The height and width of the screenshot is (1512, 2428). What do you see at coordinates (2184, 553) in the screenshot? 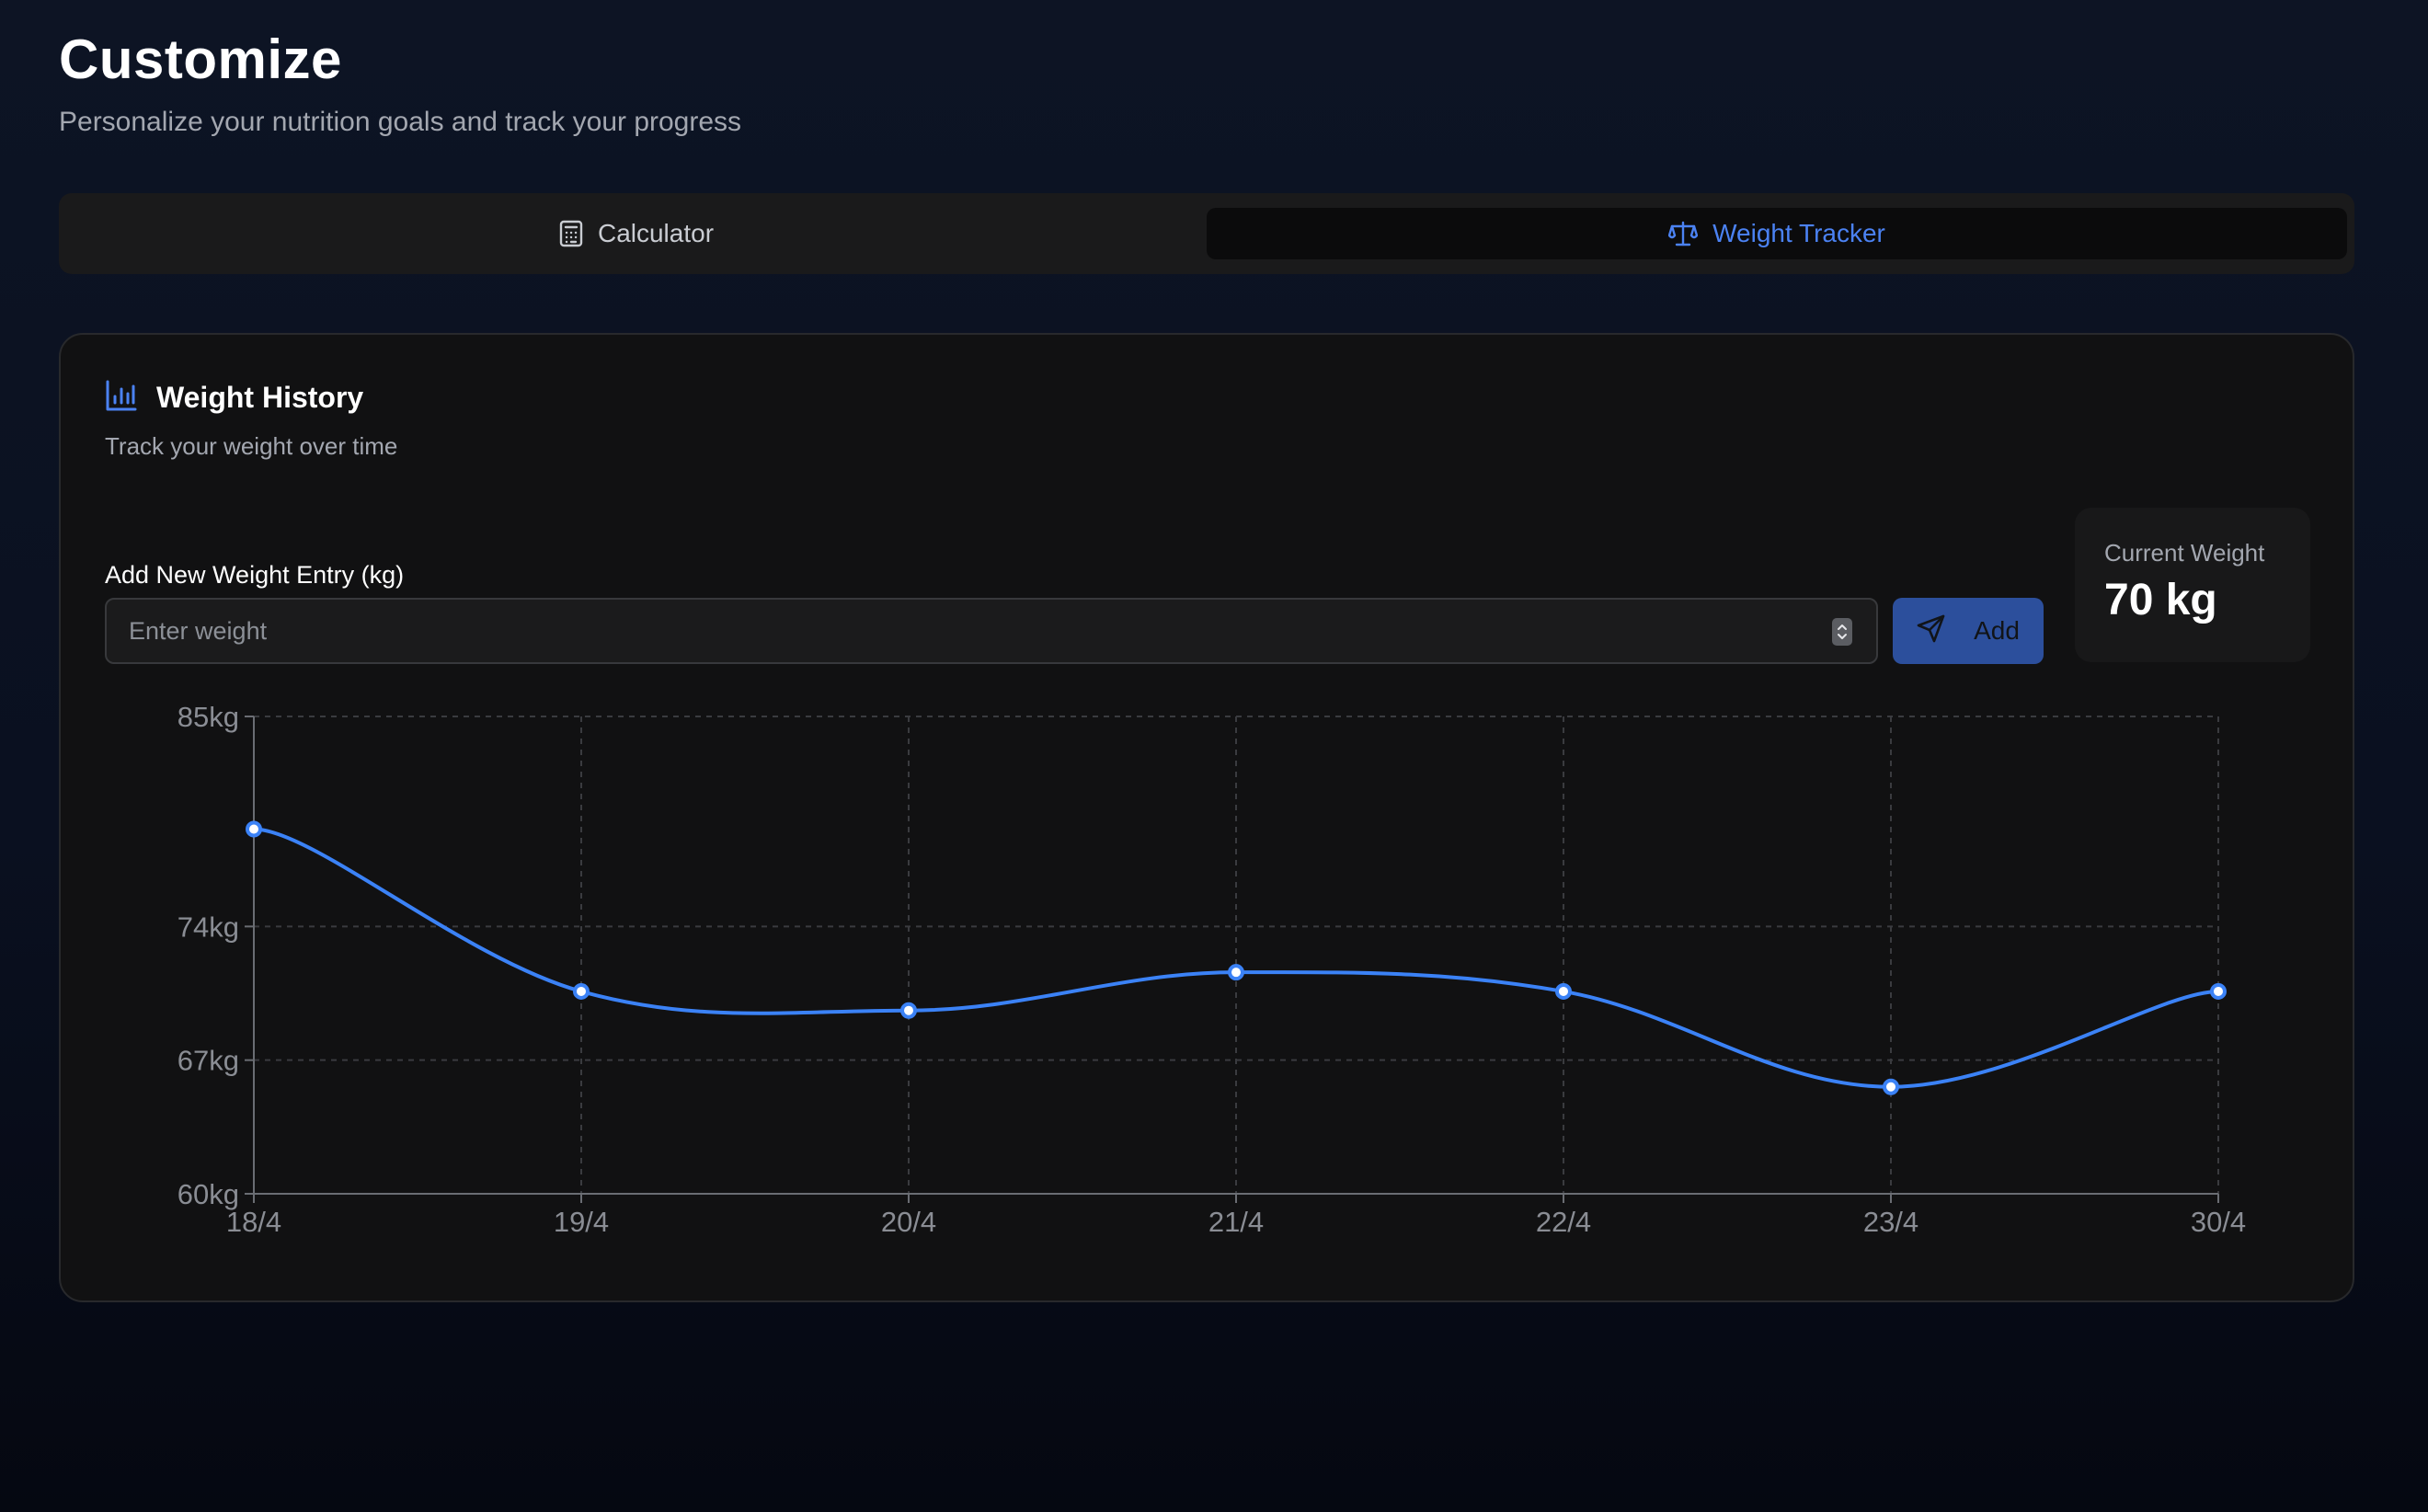
I see `current-weight-label: Current Weight` at bounding box center [2184, 553].